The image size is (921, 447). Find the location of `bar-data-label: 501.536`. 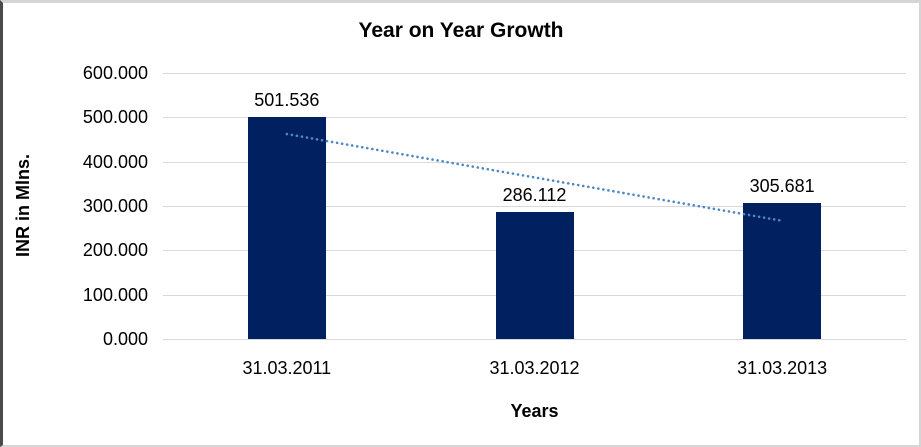

bar-data-label: 501.536 is located at coordinates (287, 99).